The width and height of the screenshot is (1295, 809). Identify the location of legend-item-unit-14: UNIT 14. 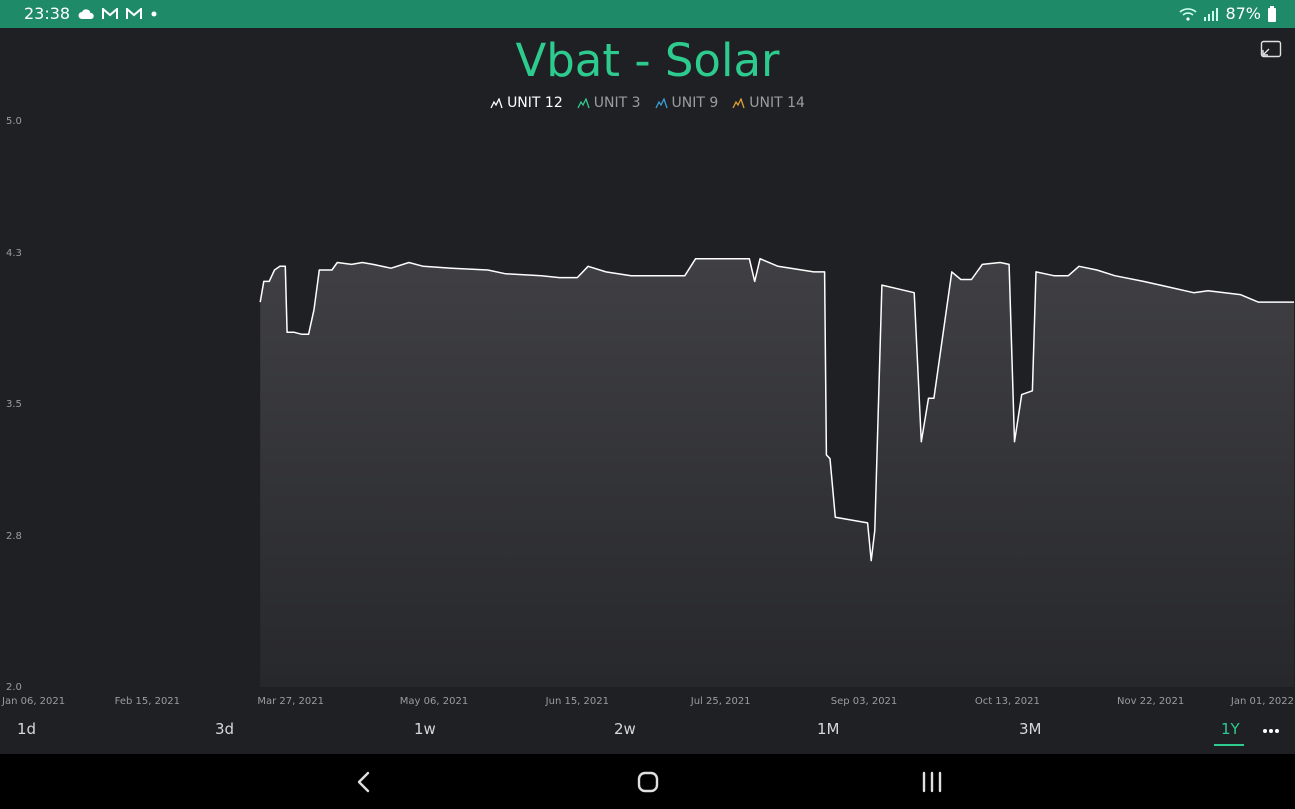
(768, 103).